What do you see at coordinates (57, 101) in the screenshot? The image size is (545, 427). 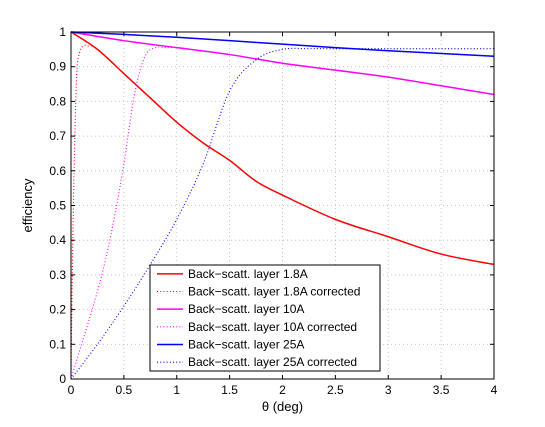 I see `y-tick-label: 0.8` at bounding box center [57, 101].